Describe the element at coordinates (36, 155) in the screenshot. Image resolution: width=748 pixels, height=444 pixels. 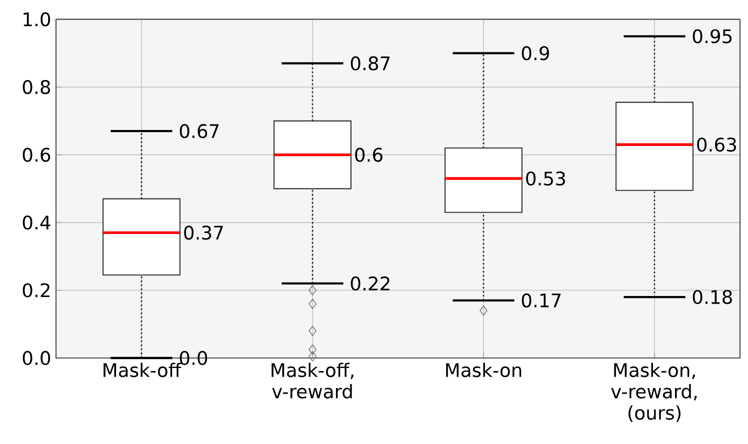
I see `y-tick-label: 0.6` at that location.